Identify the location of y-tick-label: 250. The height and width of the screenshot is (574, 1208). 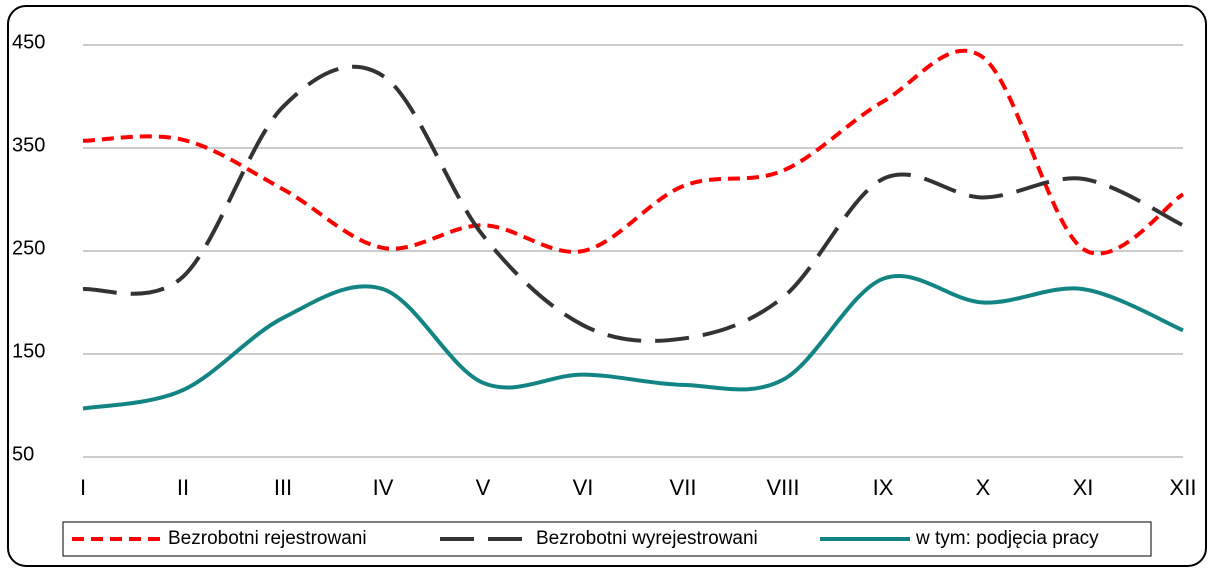
(28, 248).